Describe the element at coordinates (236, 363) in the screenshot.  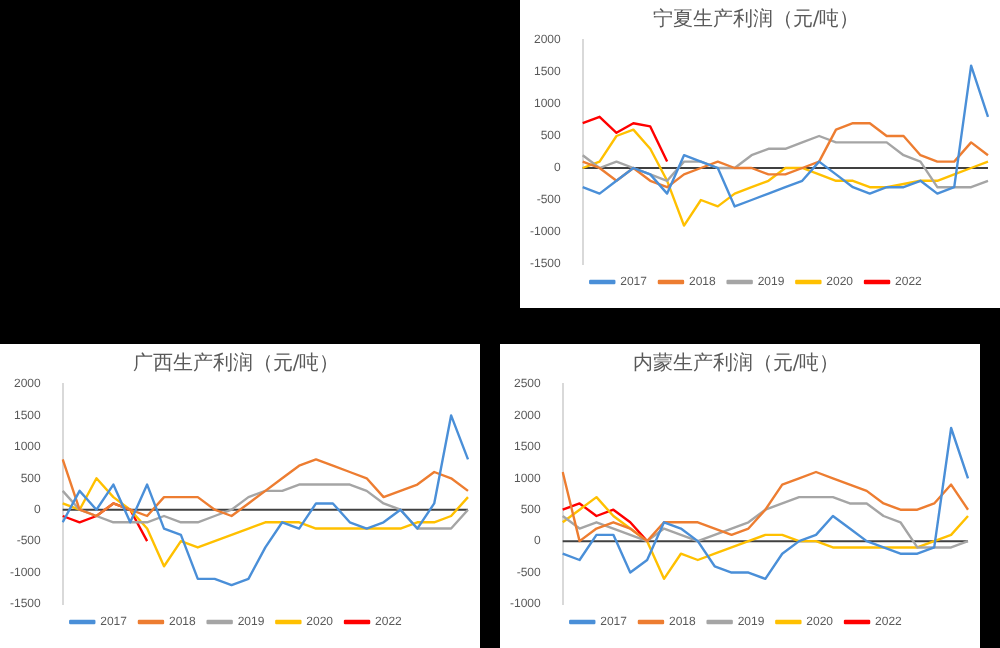
I see `chart-title: 广西生产利润（元/吨）` at that location.